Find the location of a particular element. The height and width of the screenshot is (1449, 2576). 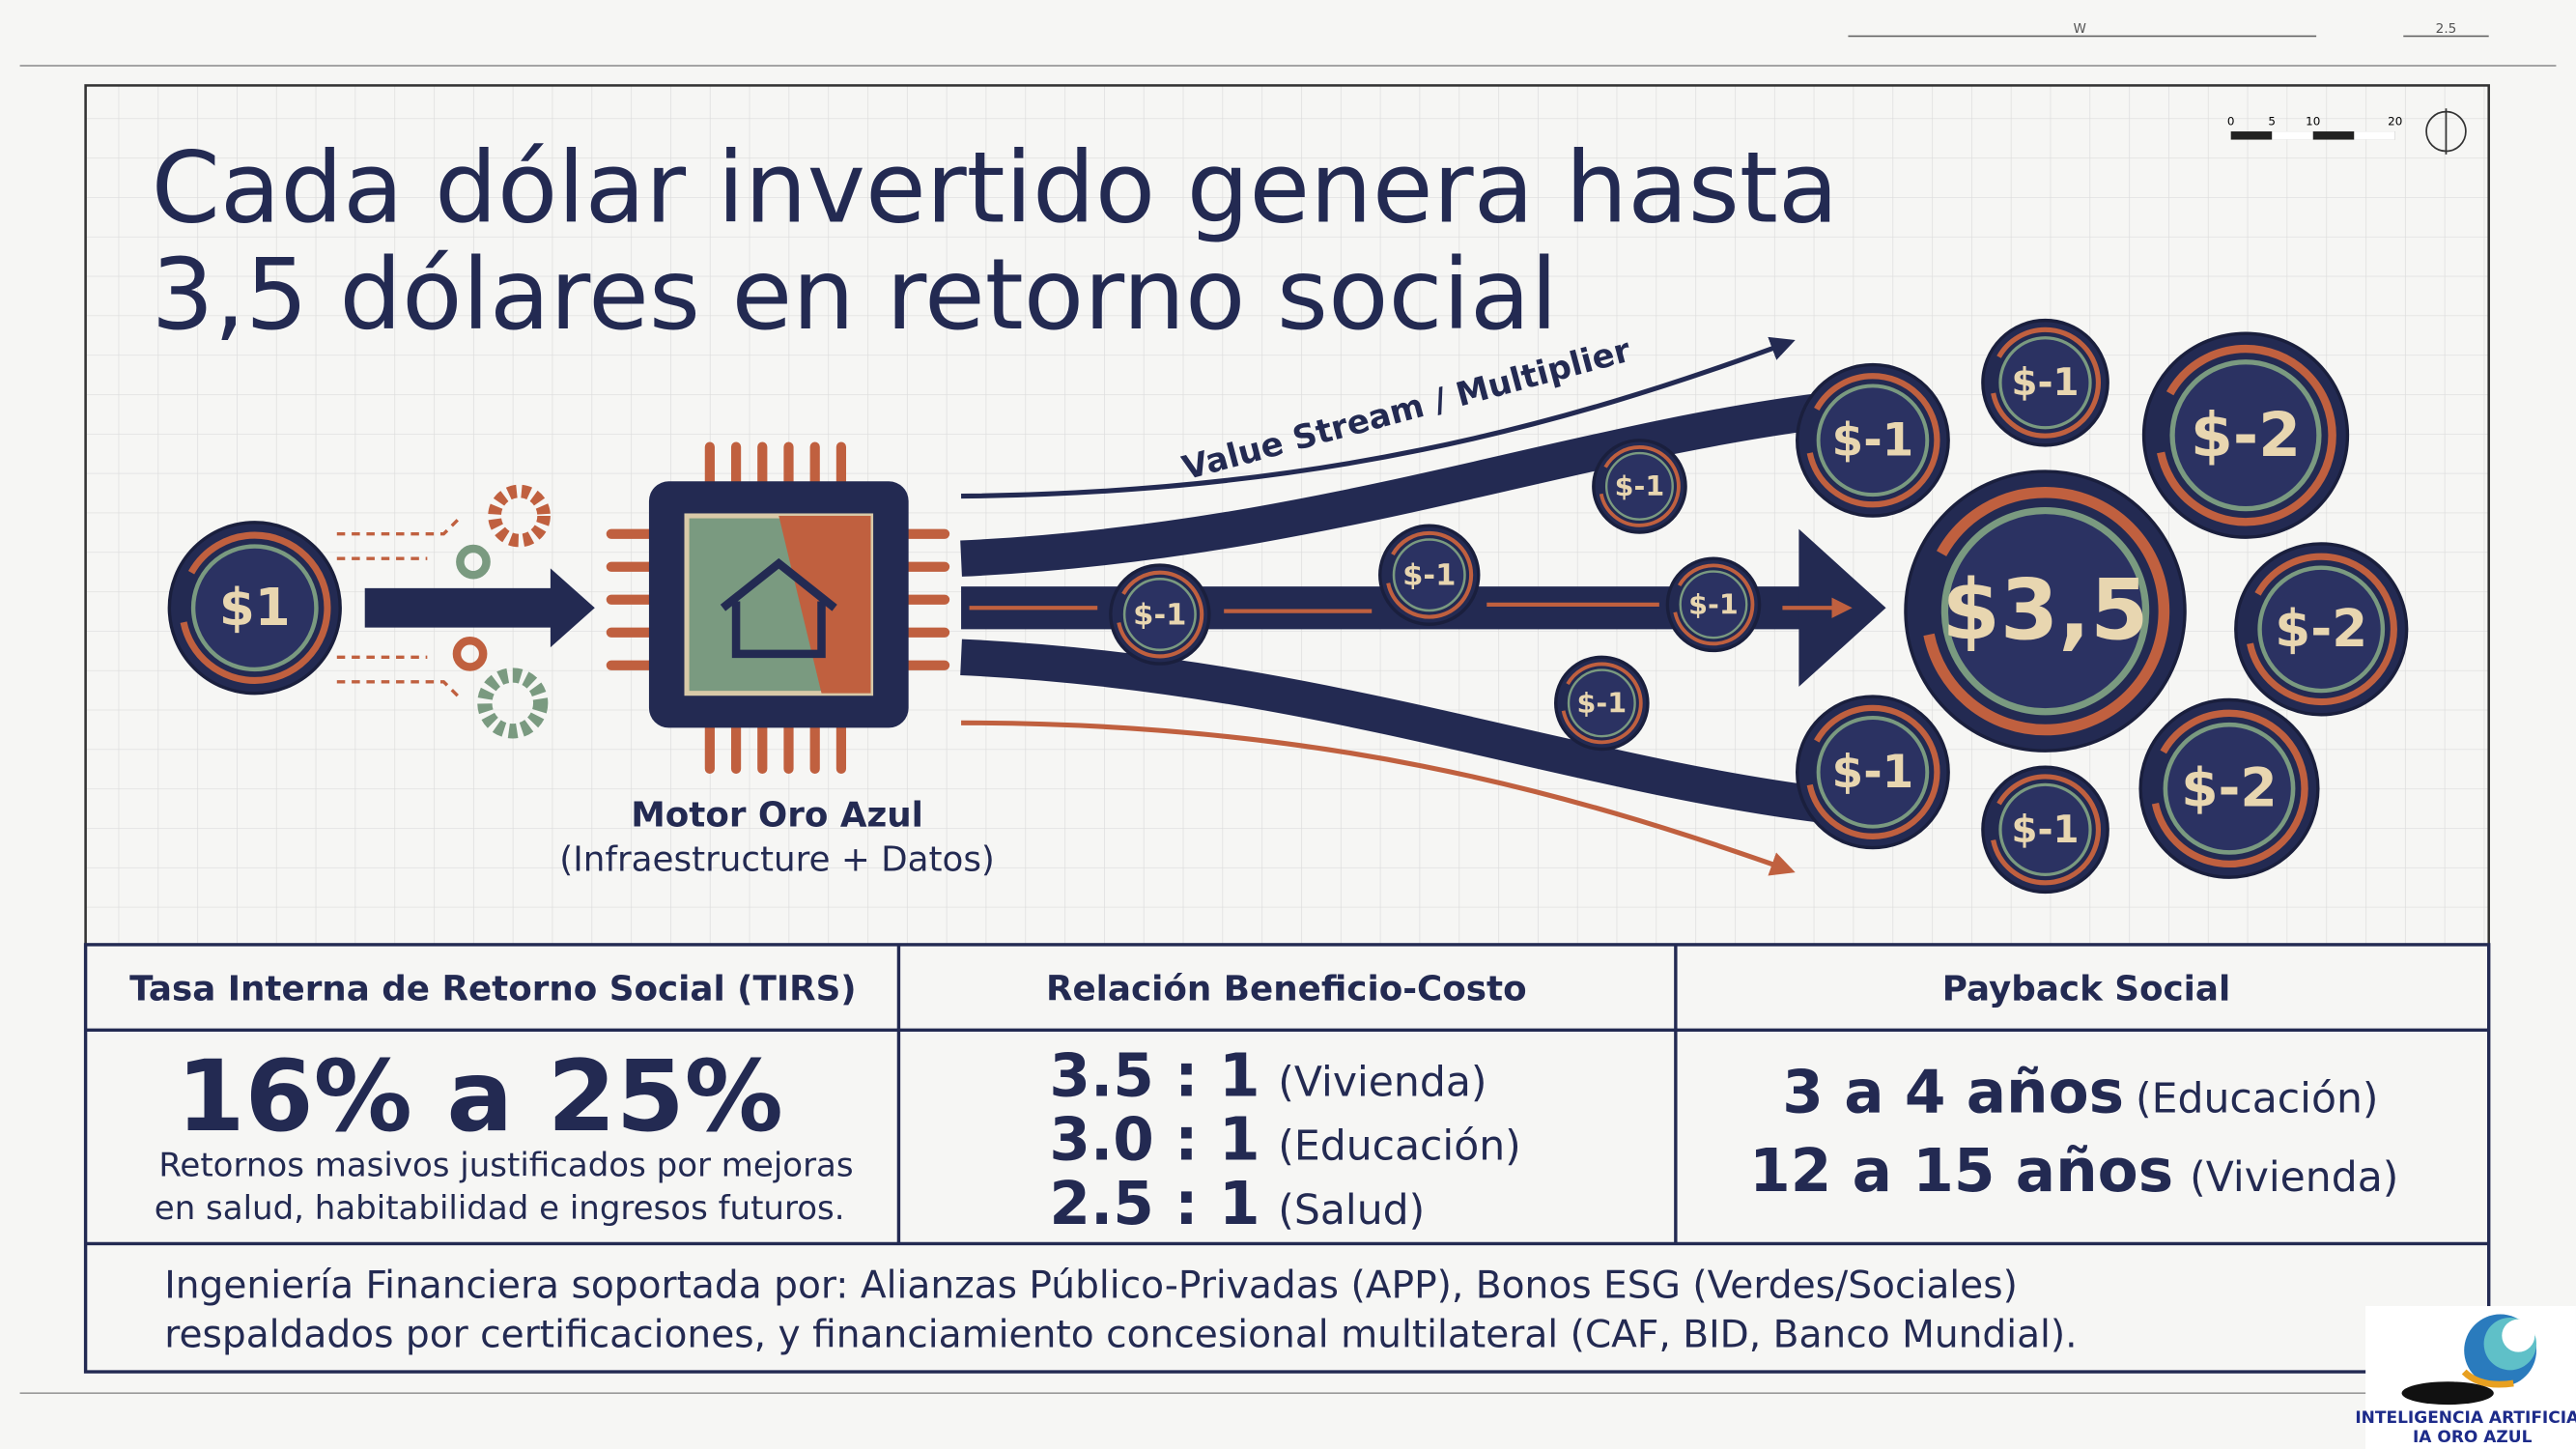

column-header: Payback Social is located at coordinates (2086, 989).